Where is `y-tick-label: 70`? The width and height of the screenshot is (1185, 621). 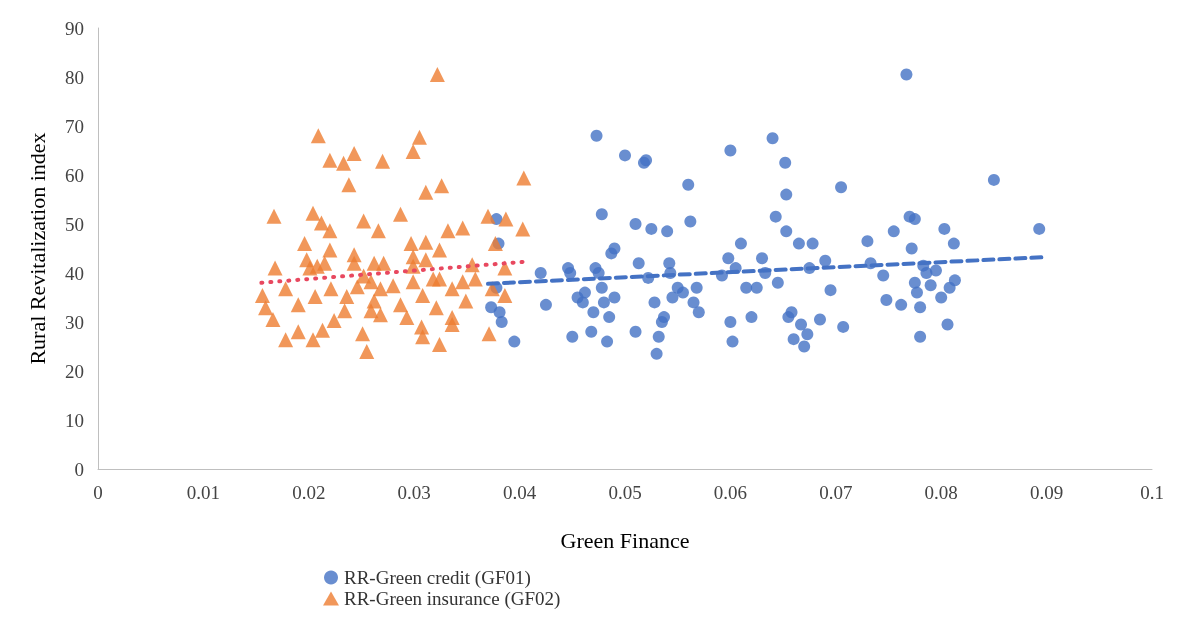 y-tick-label: 70 is located at coordinates (74, 126).